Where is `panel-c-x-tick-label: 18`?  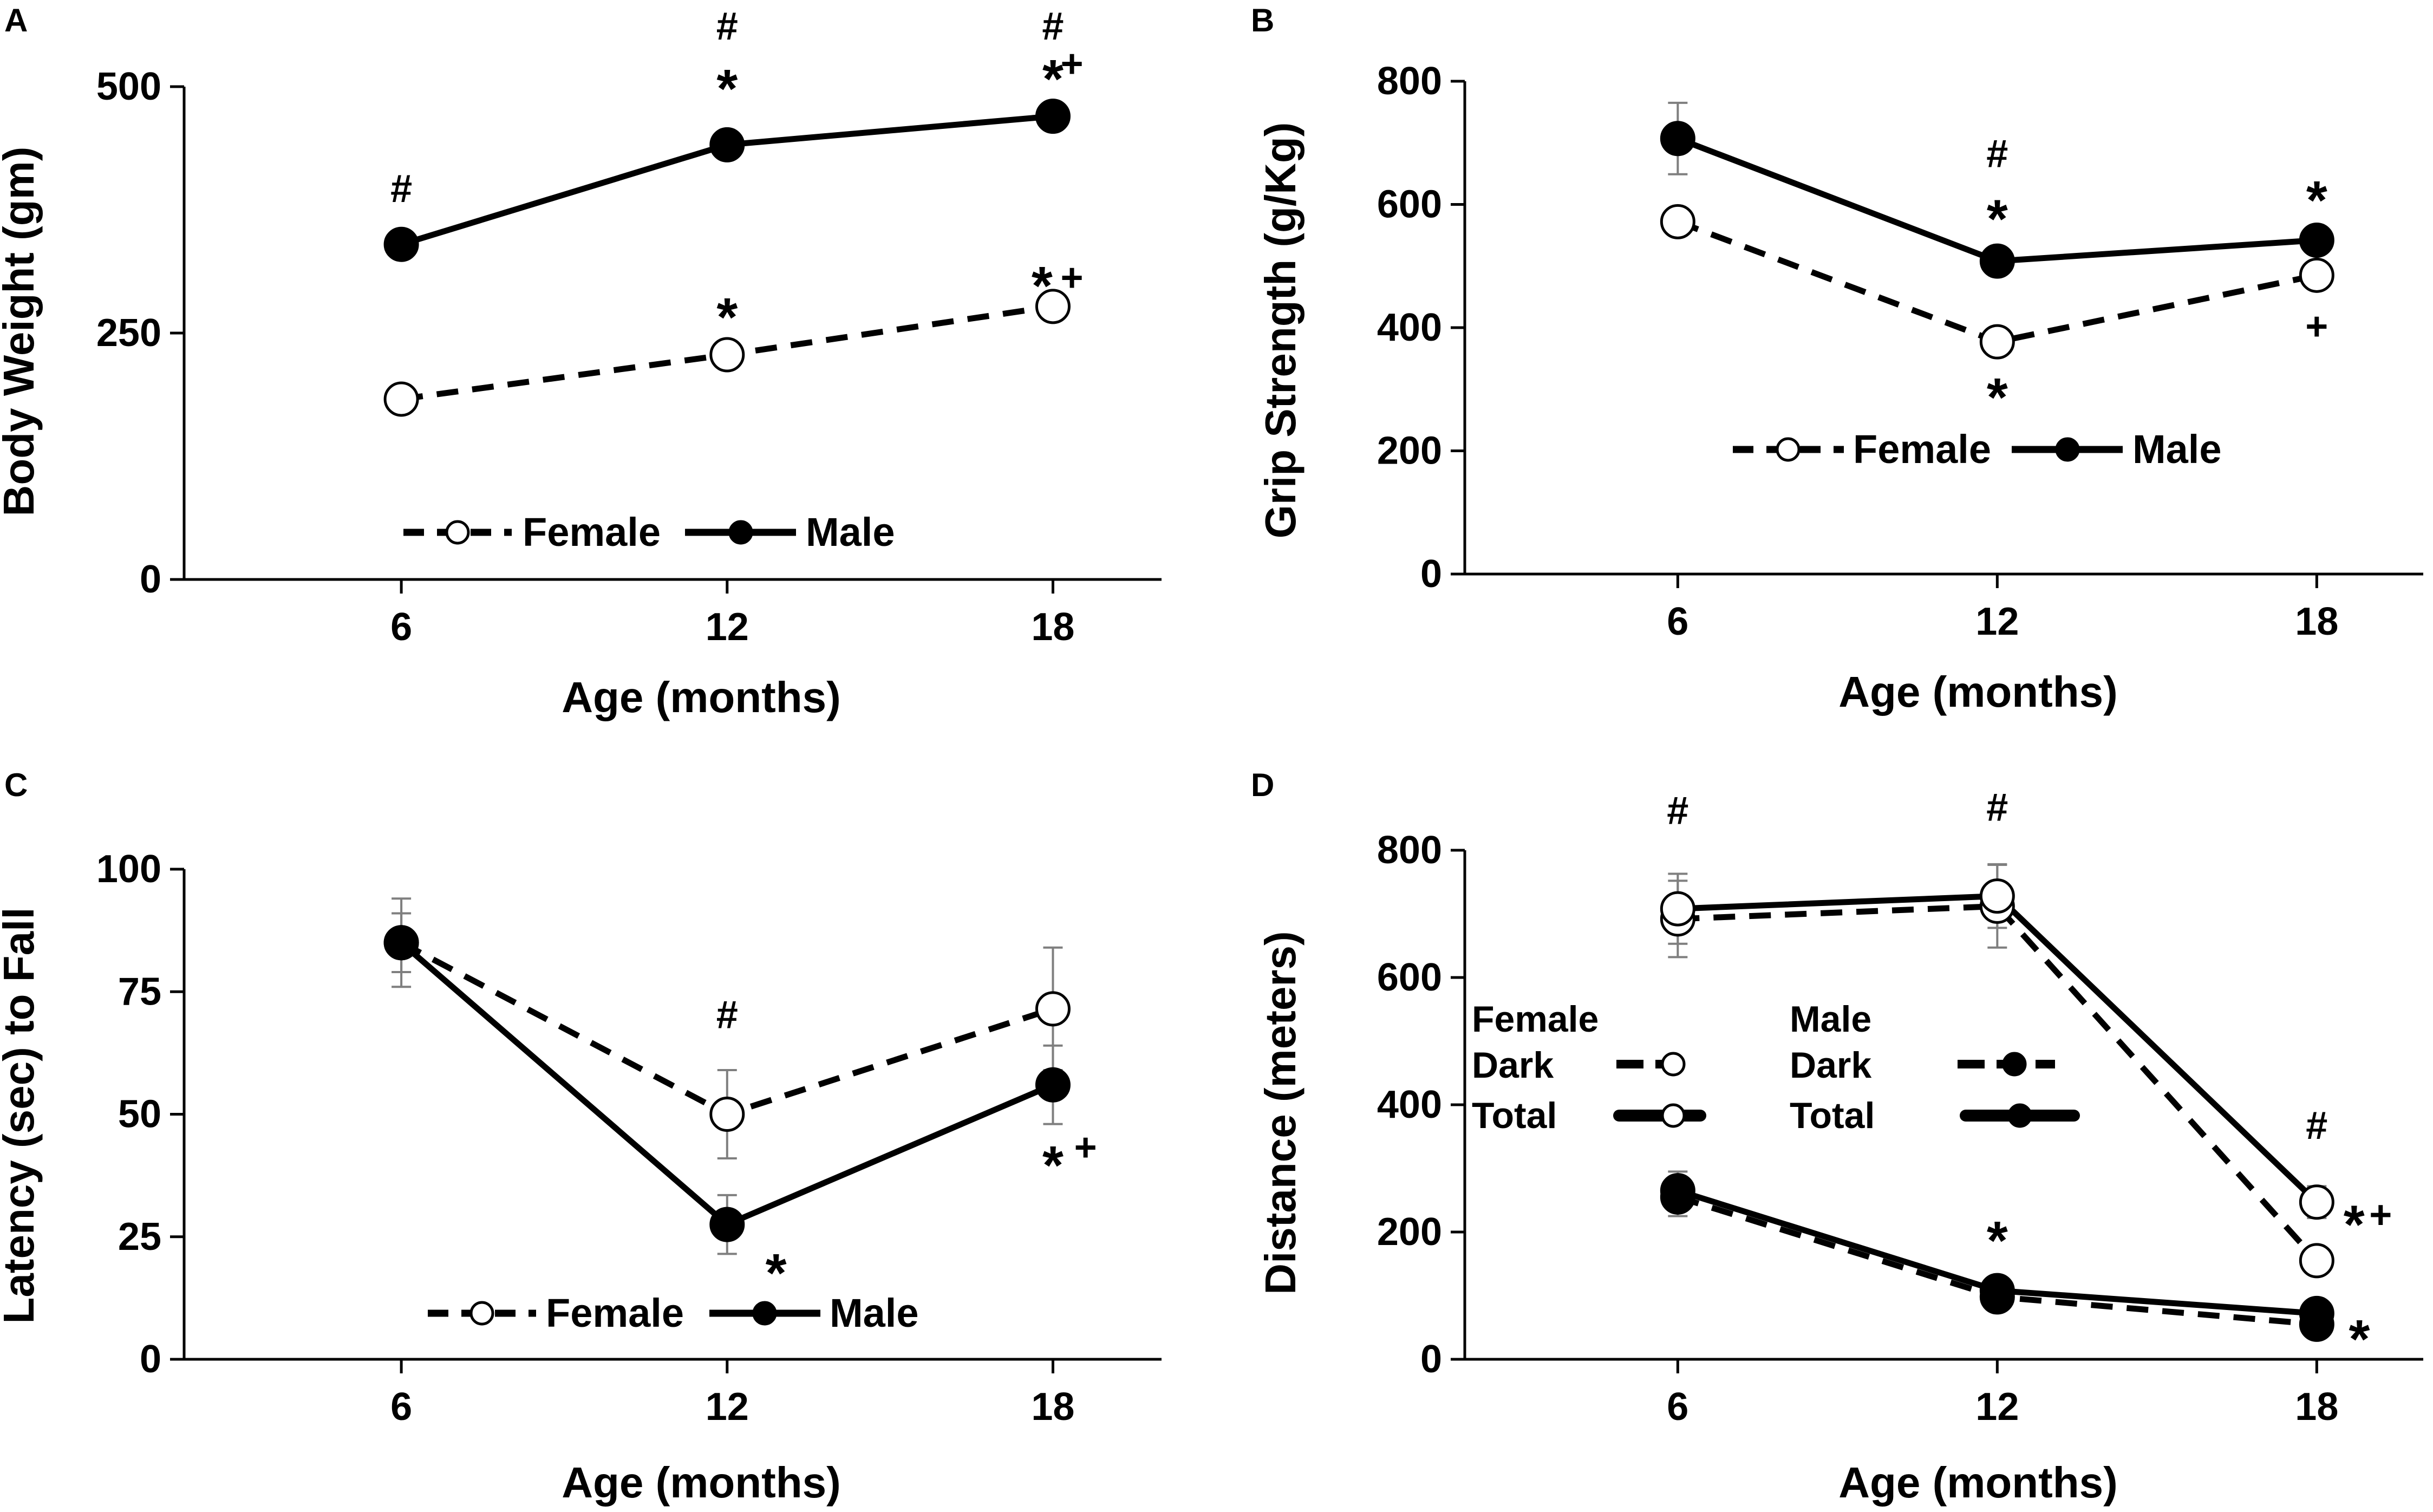 panel-c-x-tick-label: 18 is located at coordinates (1052, 1407).